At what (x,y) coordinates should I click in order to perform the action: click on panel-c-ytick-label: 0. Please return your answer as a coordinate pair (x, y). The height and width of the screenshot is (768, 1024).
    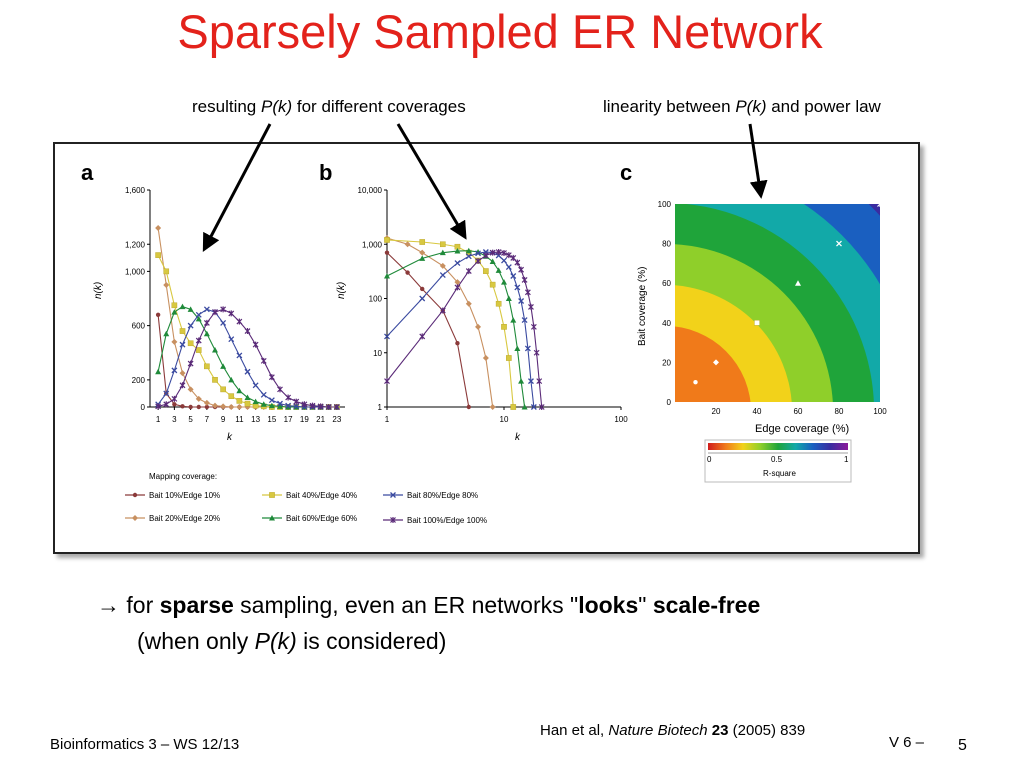
    Looking at the image, I should click on (669, 402).